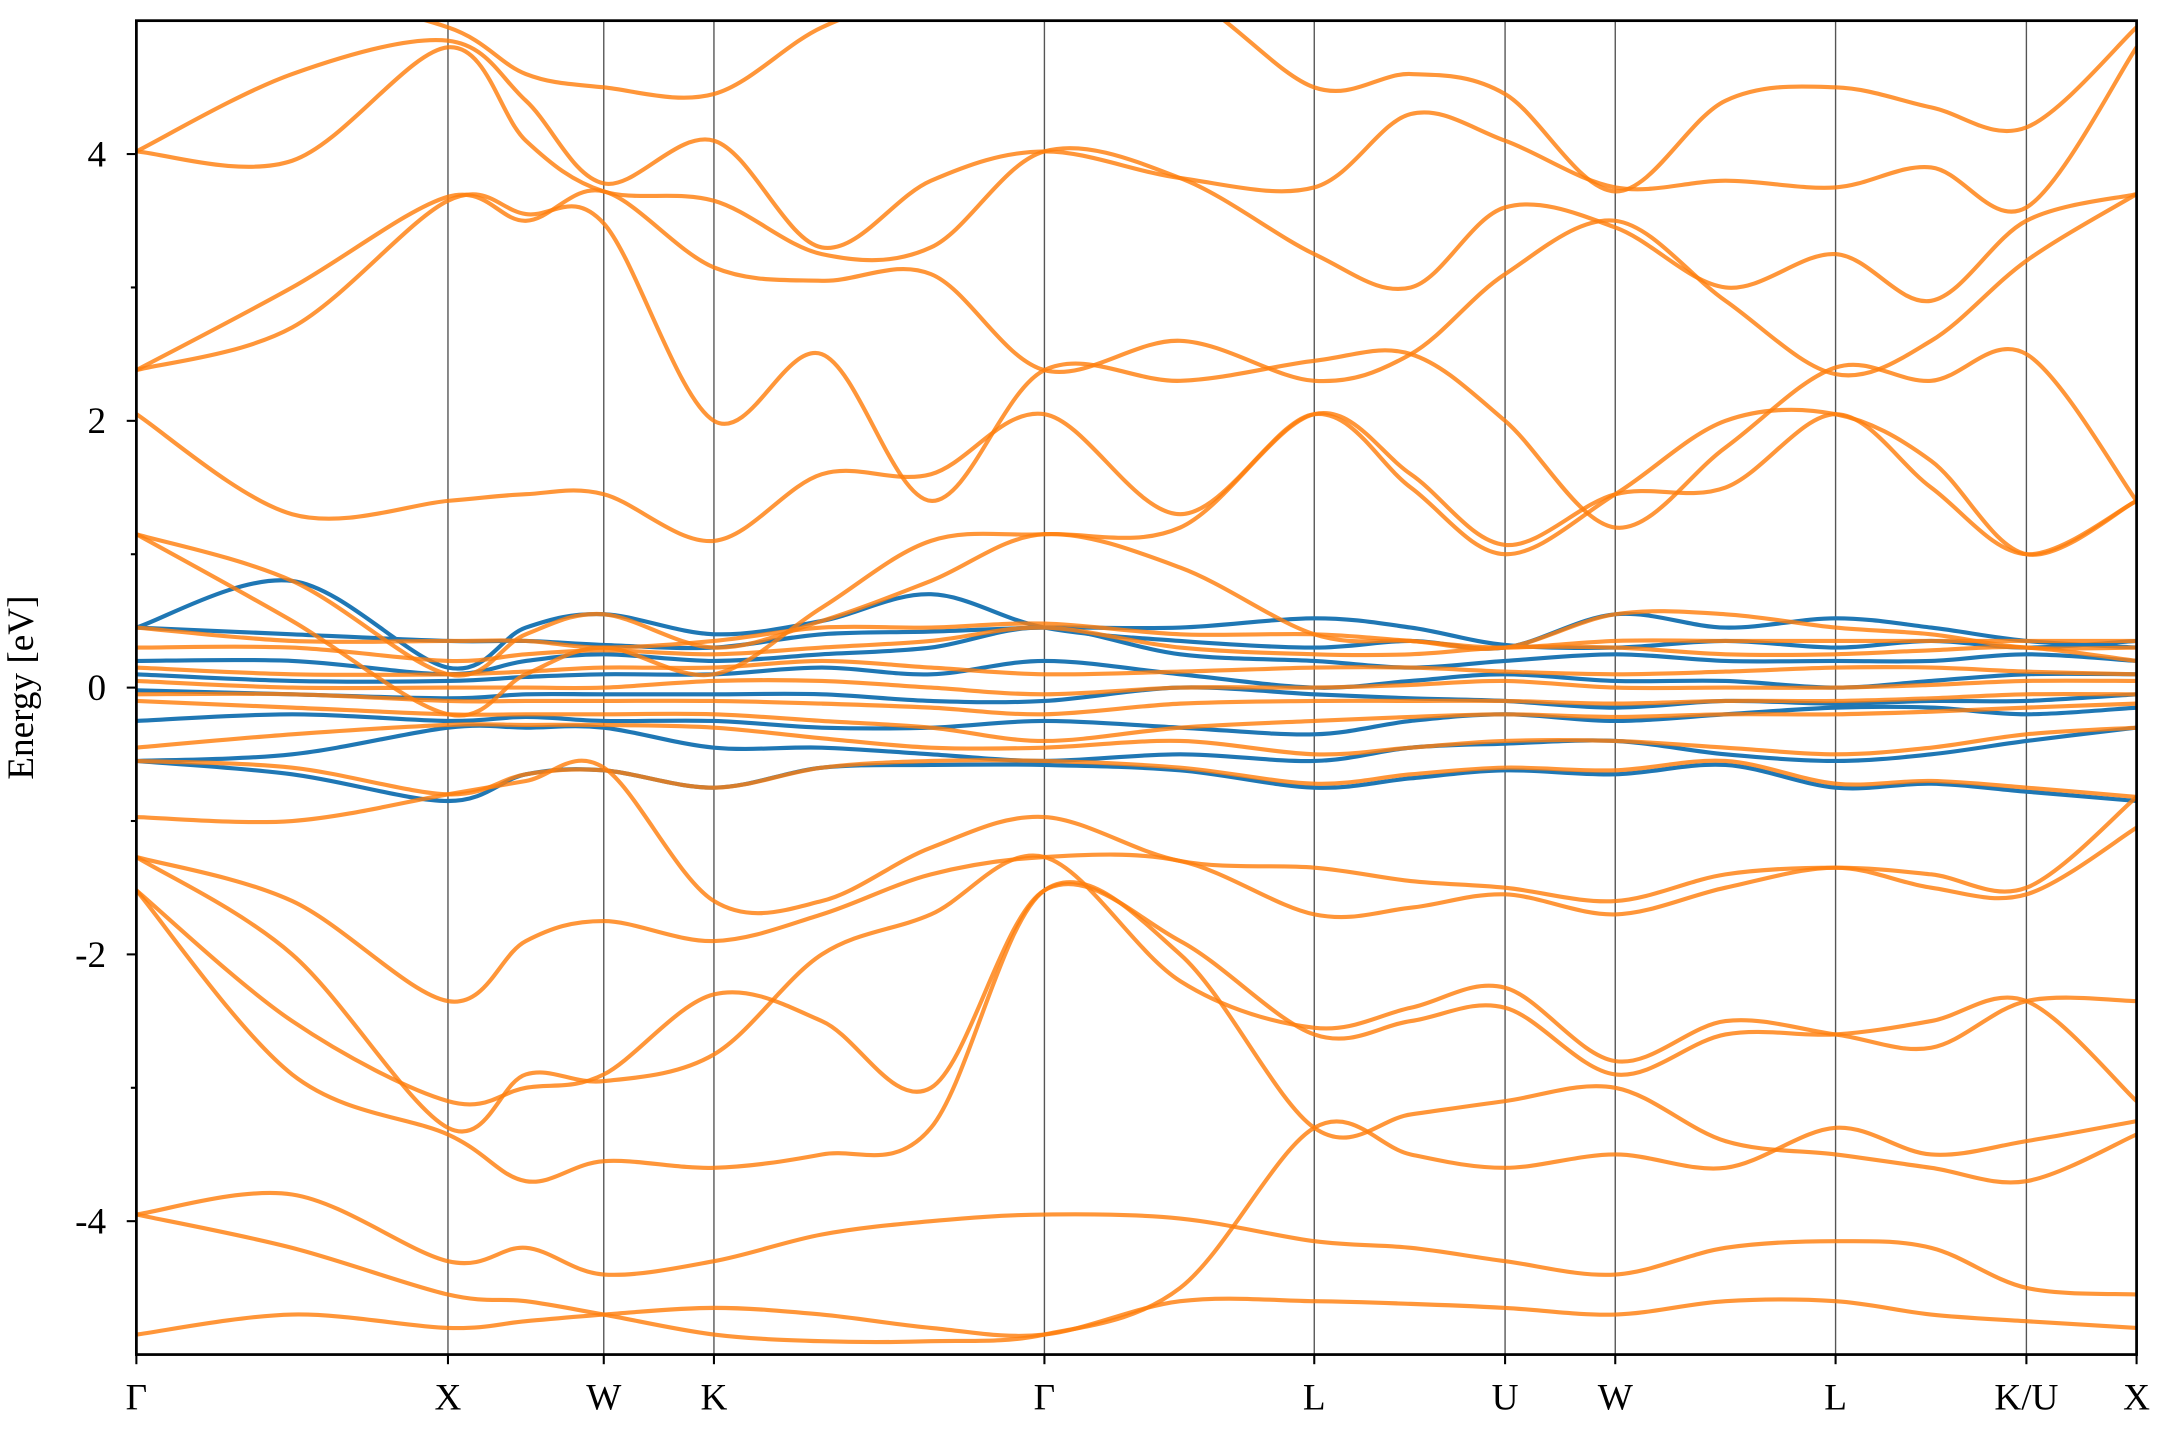  Describe the element at coordinates (96, 688) in the screenshot. I see `y-tick-label: 0` at that location.